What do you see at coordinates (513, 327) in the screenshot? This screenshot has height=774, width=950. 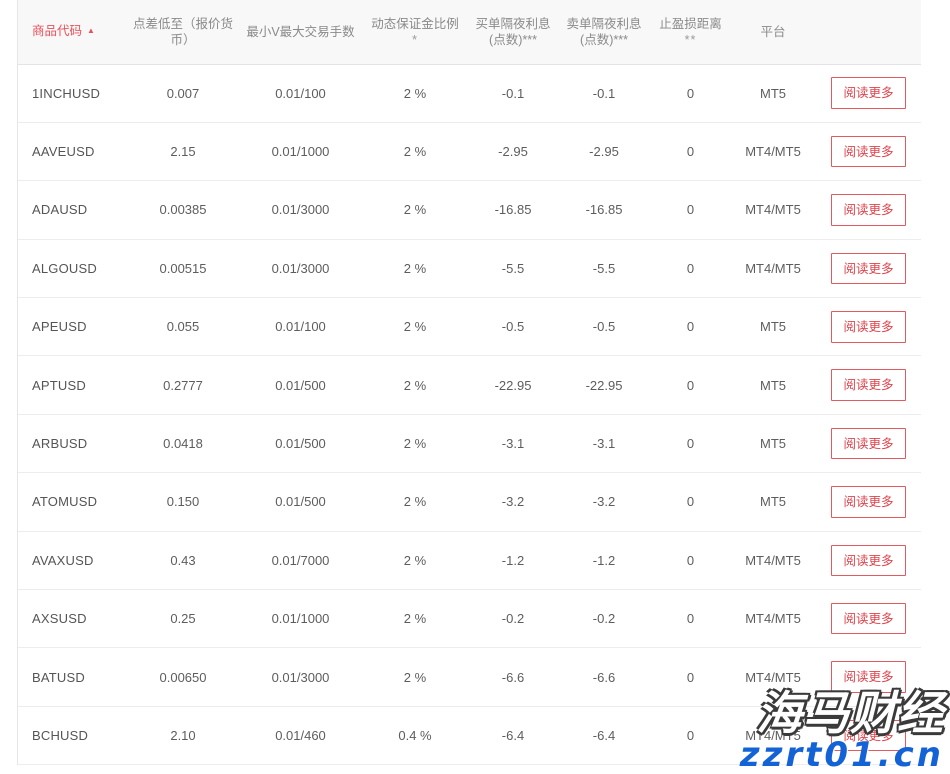 I see `cell-swap_buy: -0.5` at bounding box center [513, 327].